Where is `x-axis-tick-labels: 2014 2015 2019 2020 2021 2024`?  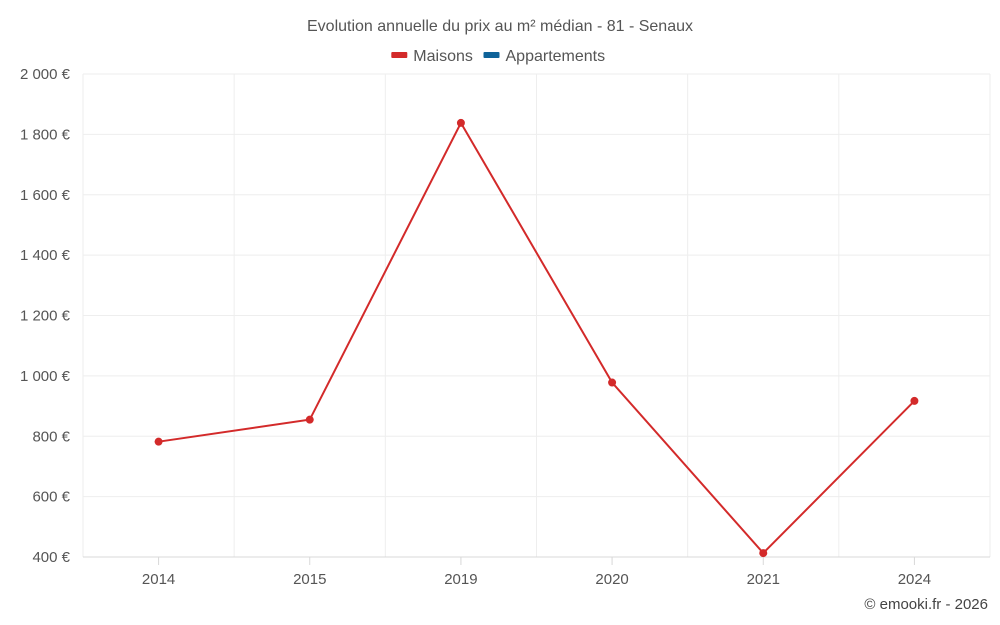 x-axis-tick-labels: 2014 2015 2019 2020 2021 2024 is located at coordinates (536, 572).